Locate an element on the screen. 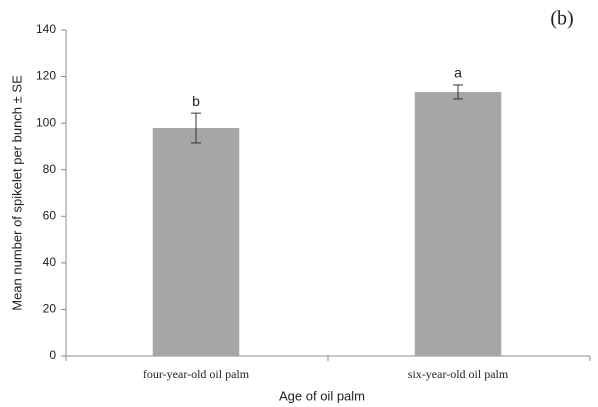 The height and width of the screenshot is (407, 598). significance-label: b is located at coordinates (196, 101).